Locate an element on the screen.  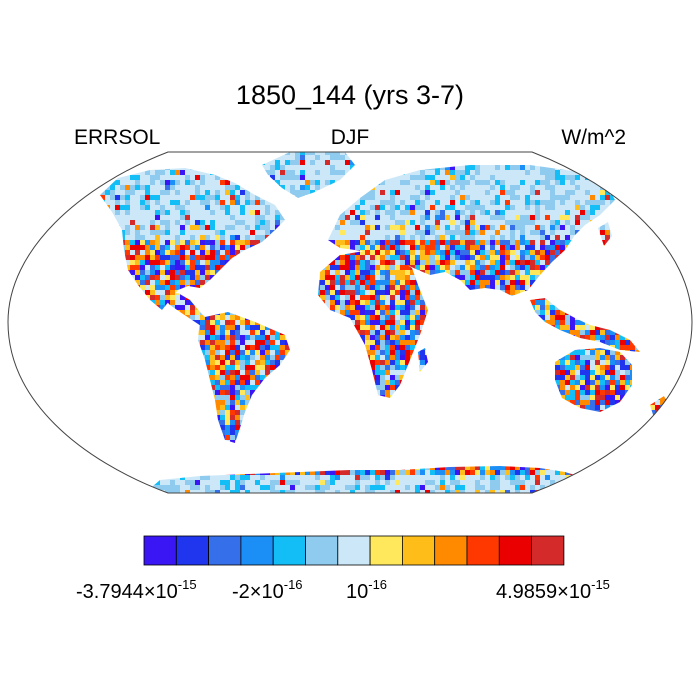
units-label: W/m^2 is located at coordinates (593, 137).